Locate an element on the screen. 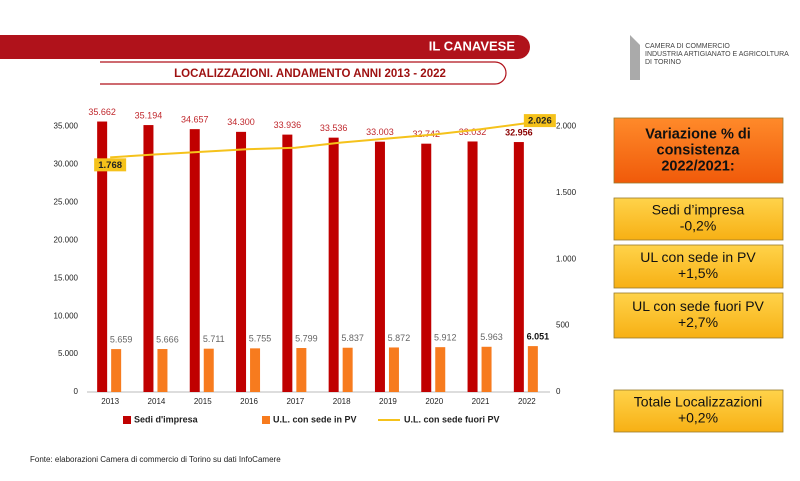 This screenshot has height=481, width=800. legend-label: U.L. con sede in PV is located at coordinates (315, 419).